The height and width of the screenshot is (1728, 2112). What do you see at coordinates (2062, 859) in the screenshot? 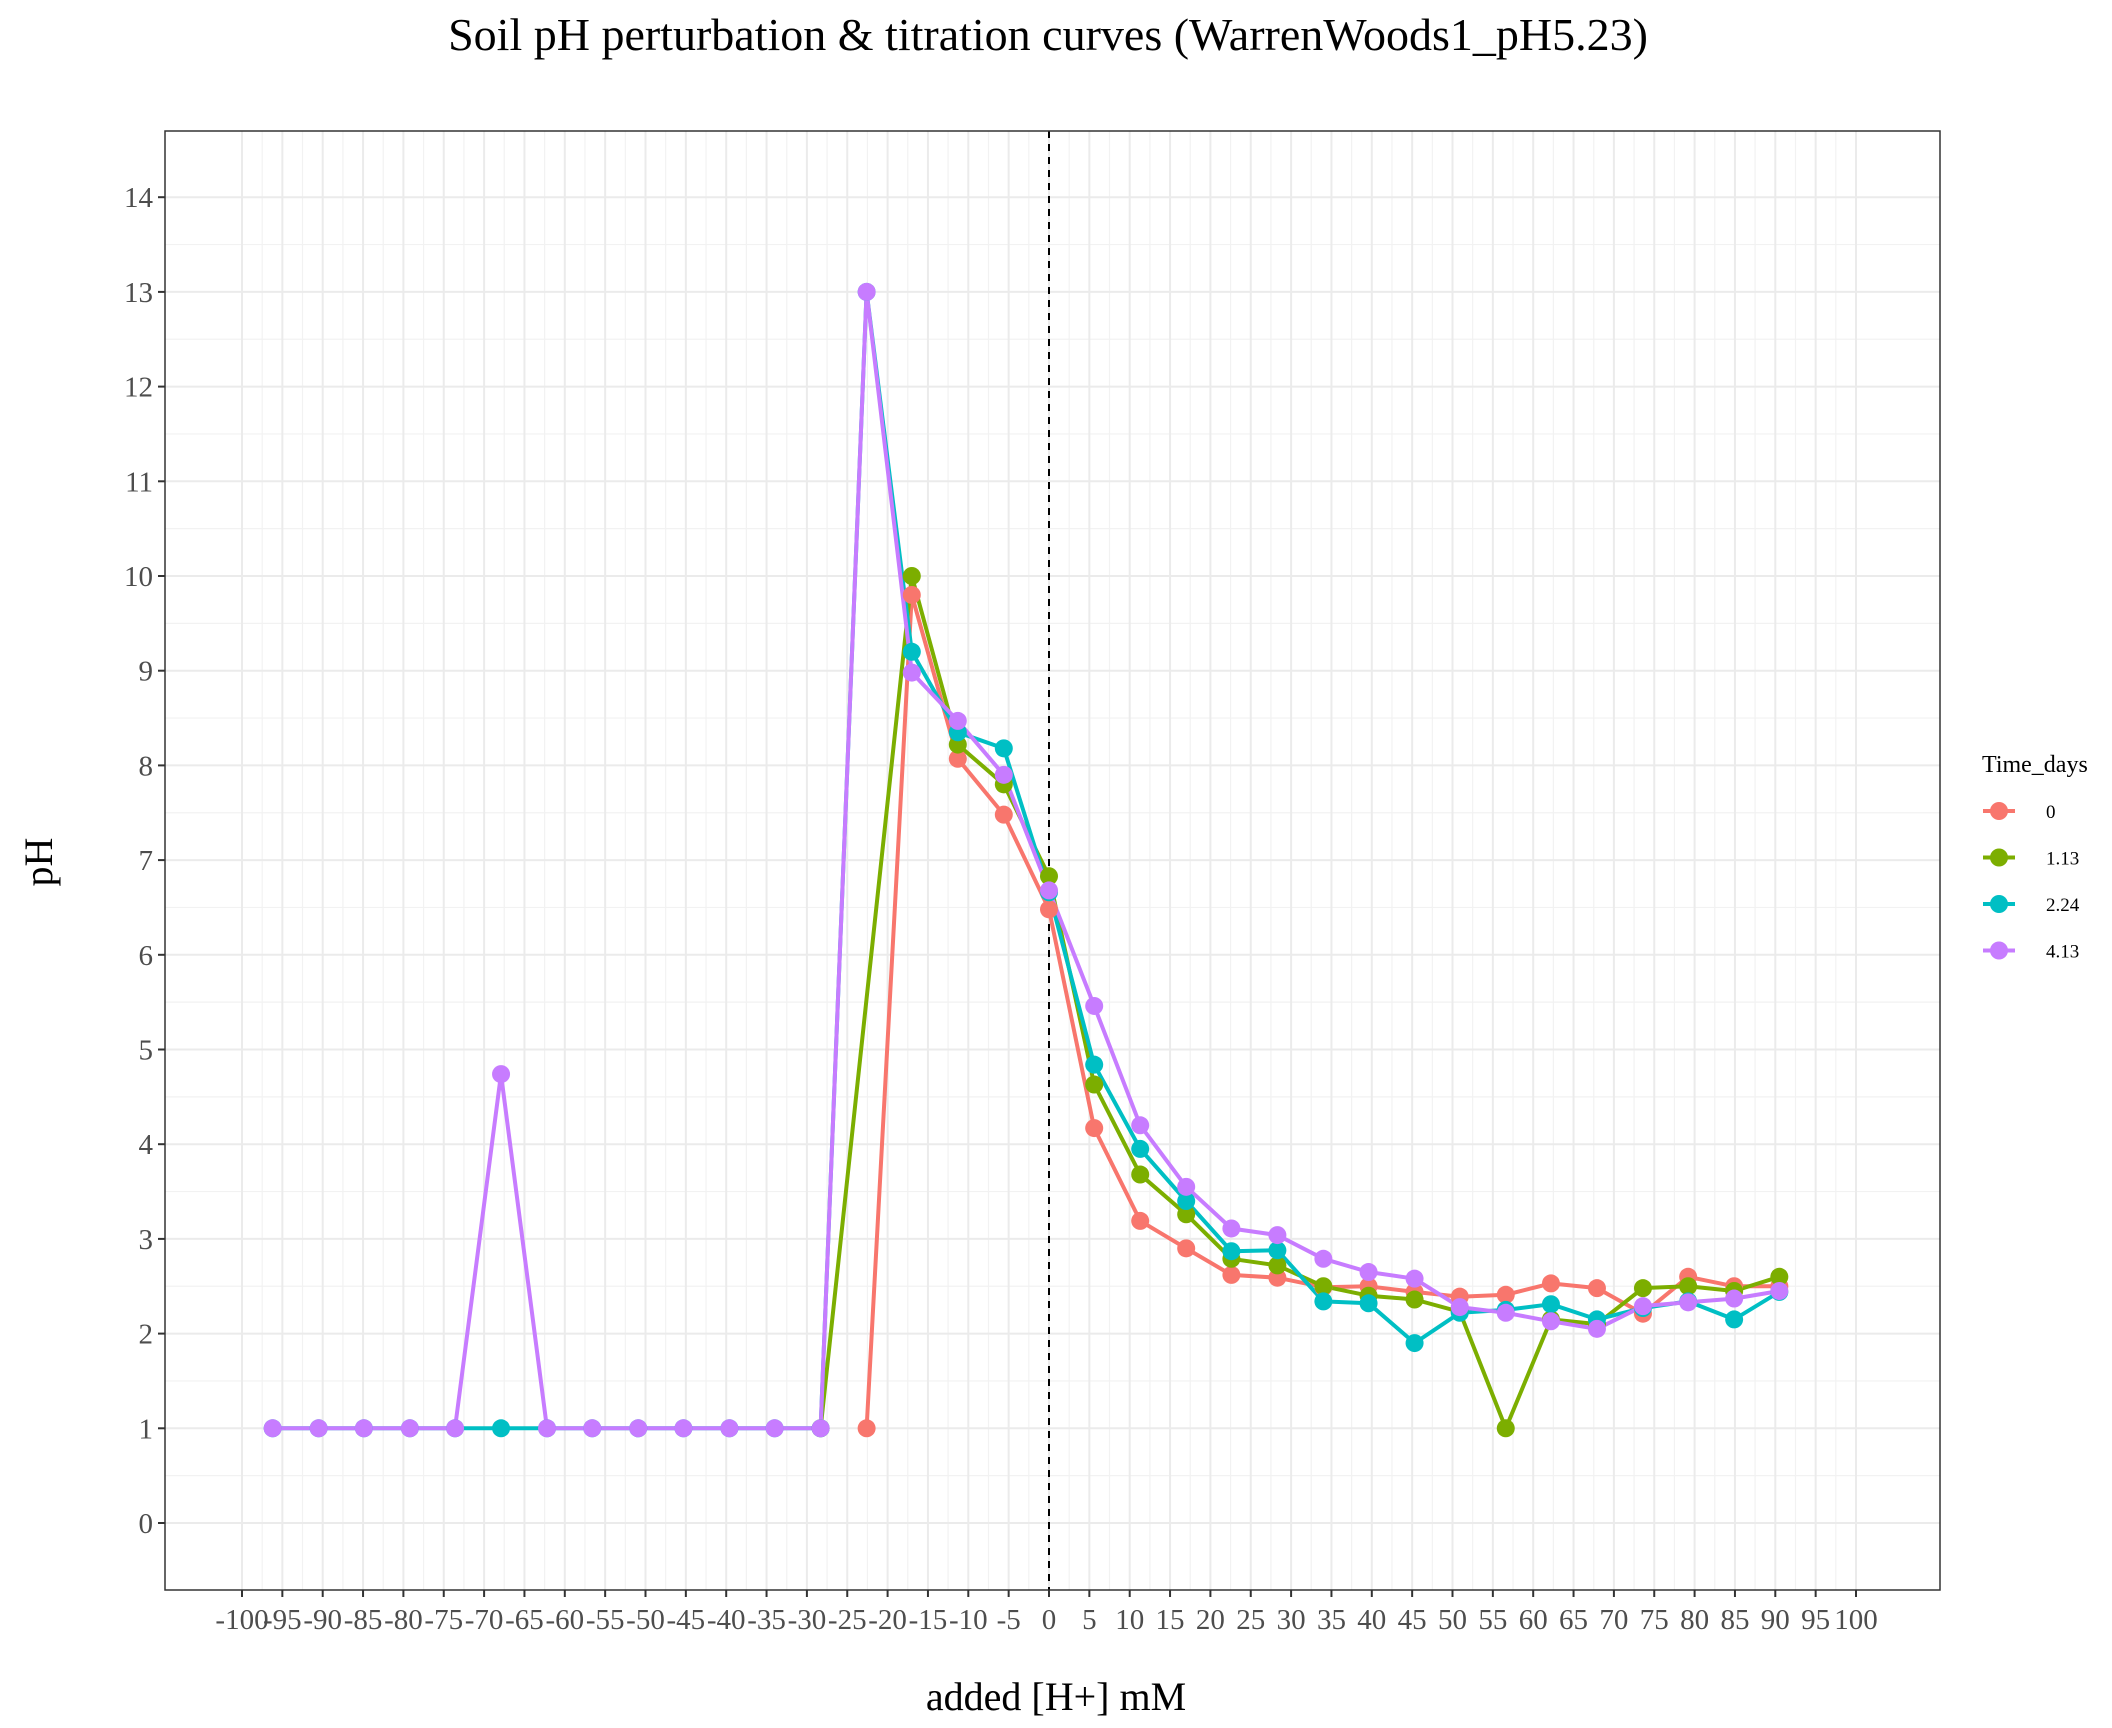
I see `legend-label: 1.13` at bounding box center [2062, 859].